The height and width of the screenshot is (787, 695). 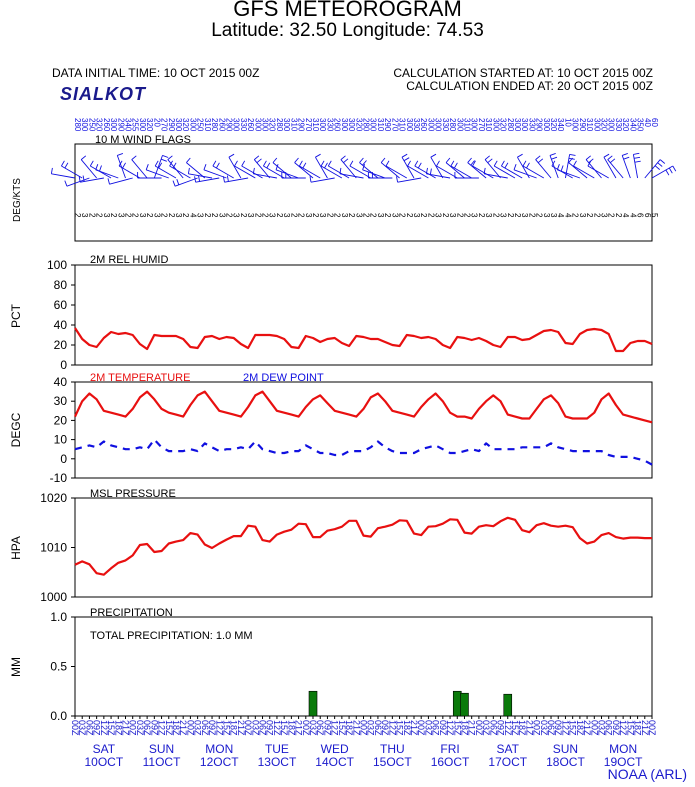 I want to click on wind-direction-label: 255, so click(x=135, y=125).